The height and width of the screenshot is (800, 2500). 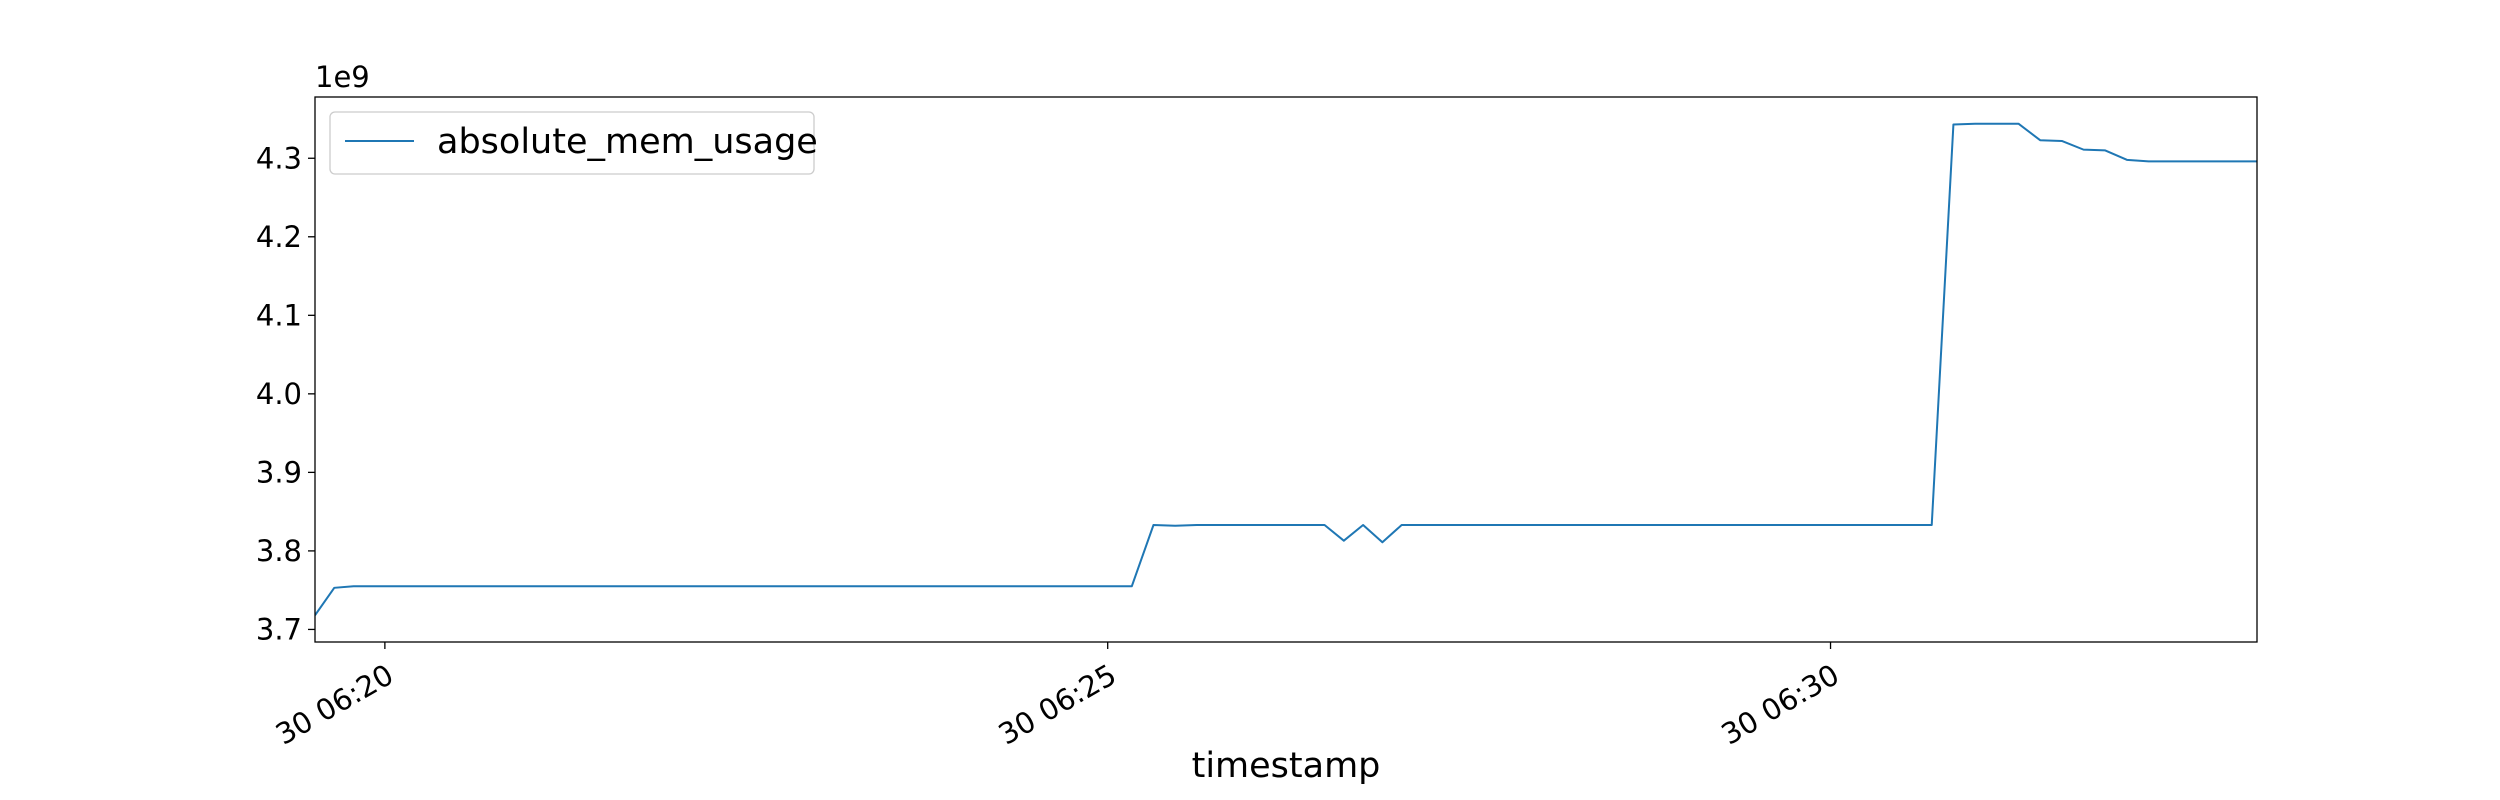 I want to click on y-tick-label: 3.8, so click(x=279, y=551).